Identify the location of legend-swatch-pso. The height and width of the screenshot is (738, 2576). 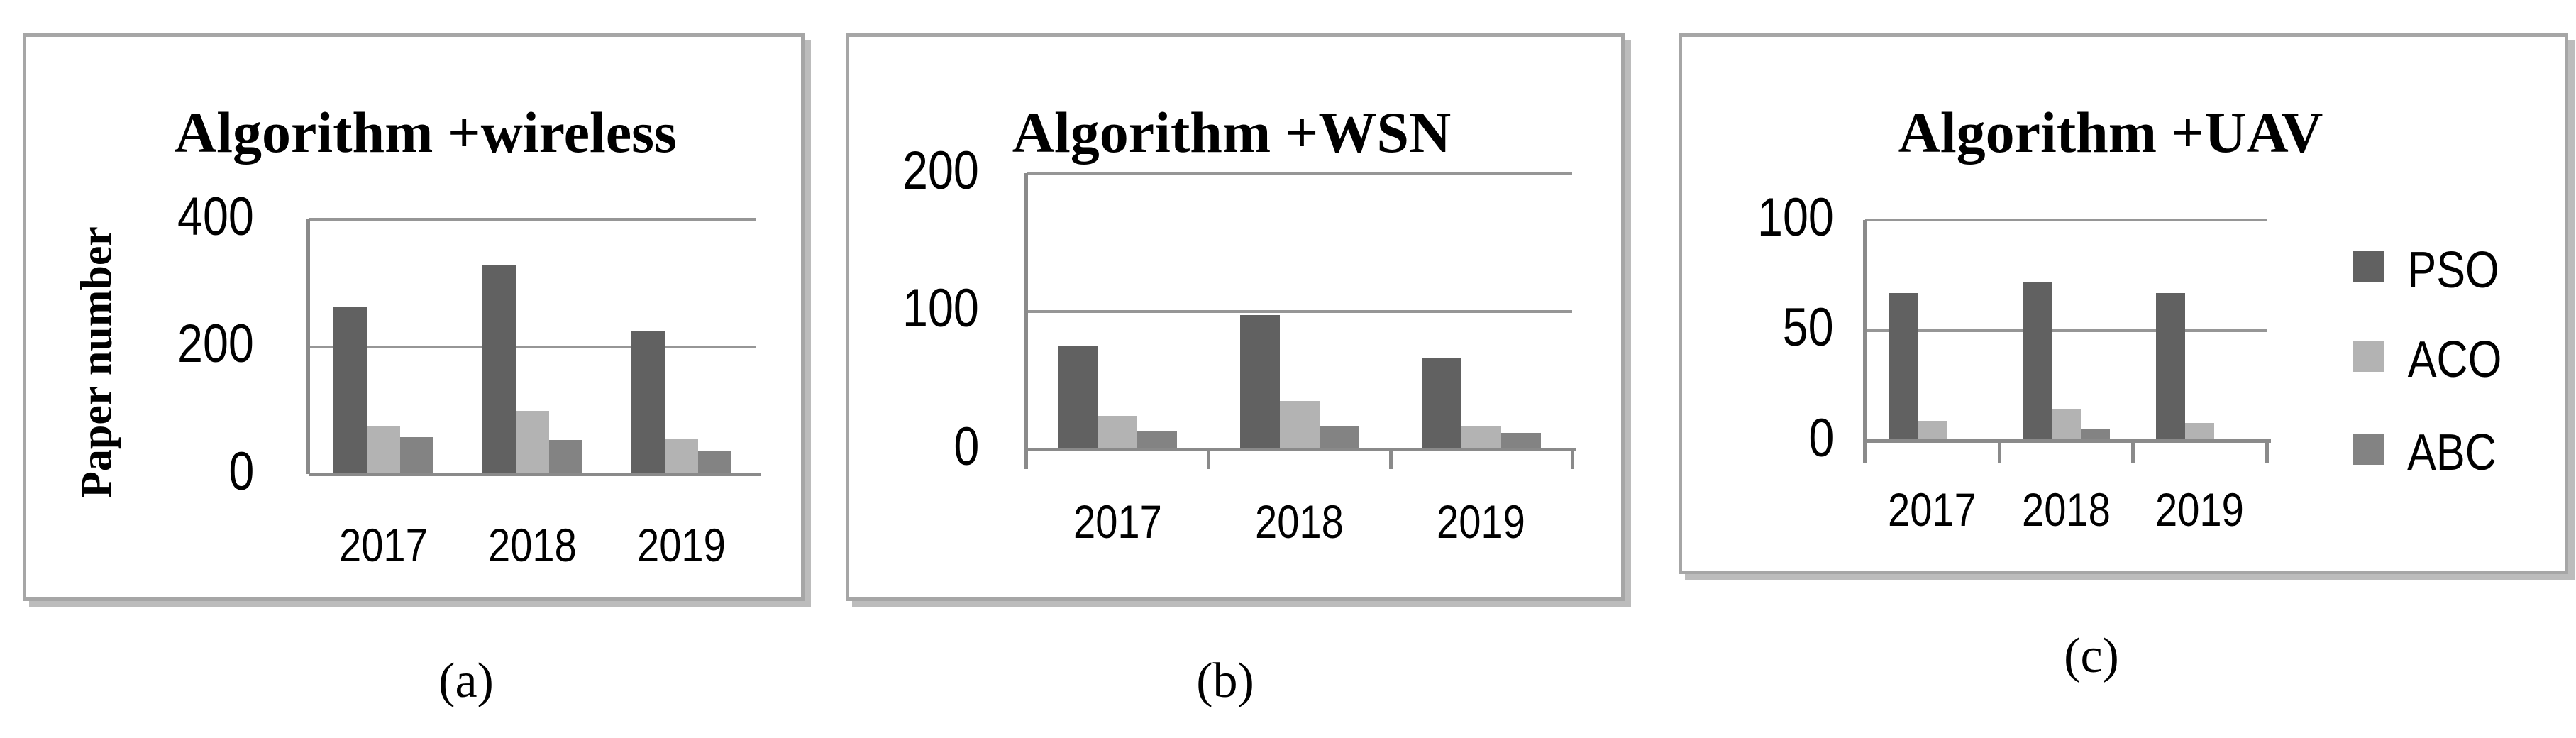
(2368, 266).